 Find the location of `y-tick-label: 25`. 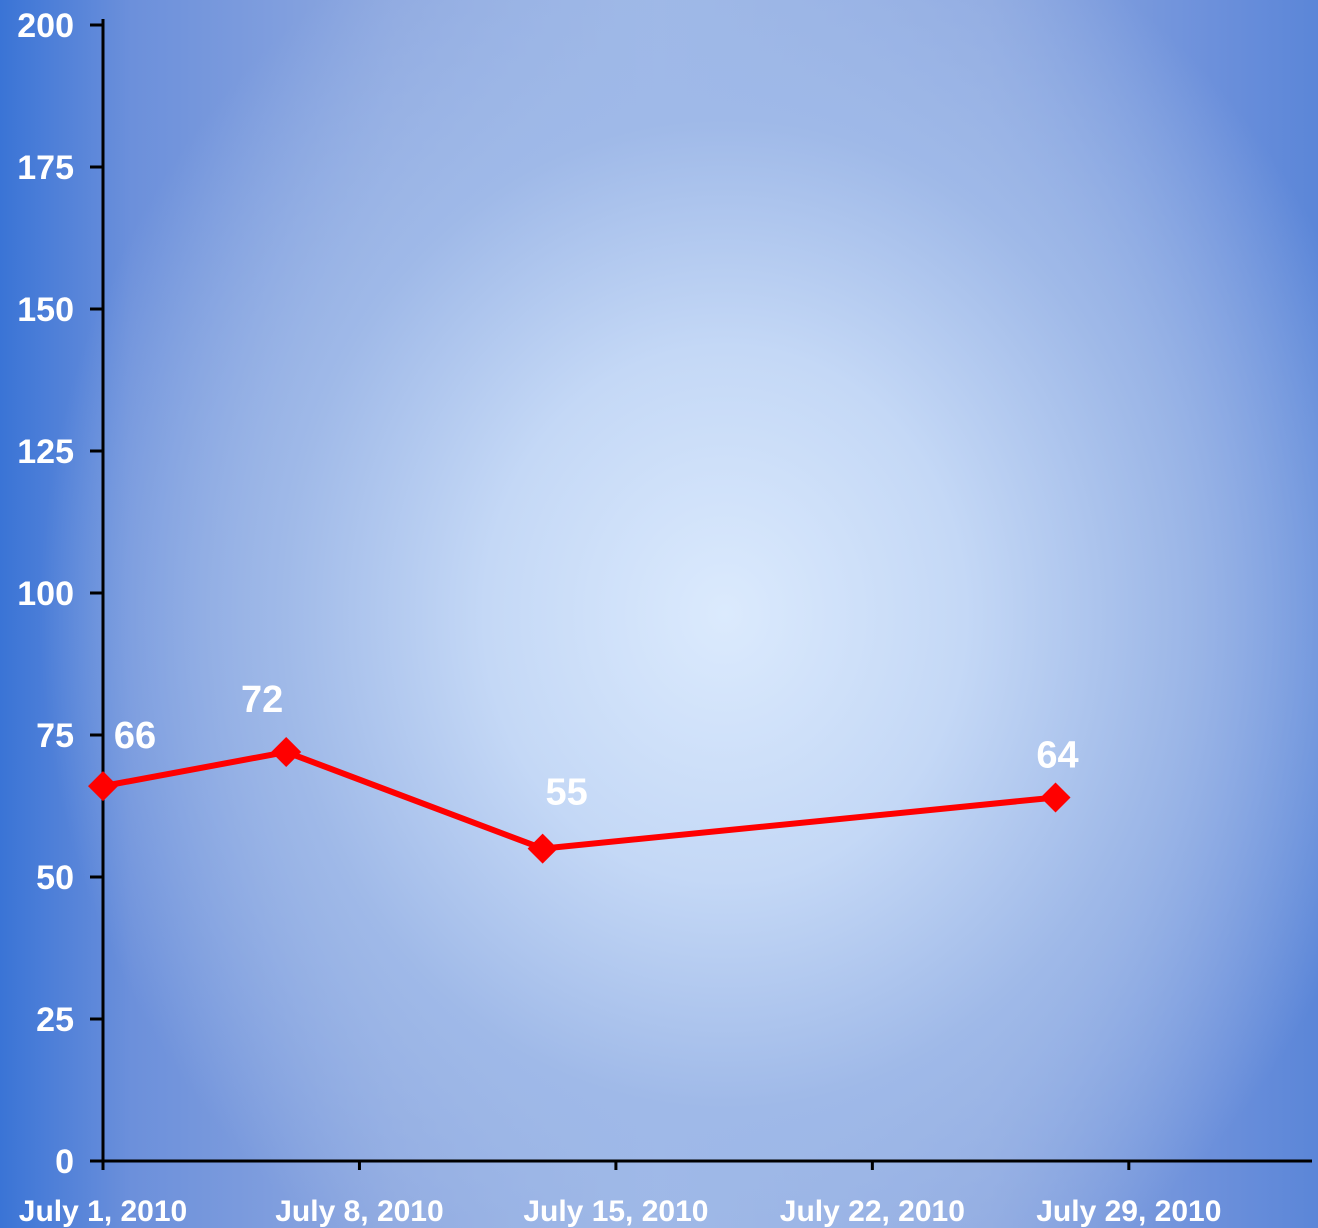

y-tick-label: 25 is located at coordinates (55, 1020).